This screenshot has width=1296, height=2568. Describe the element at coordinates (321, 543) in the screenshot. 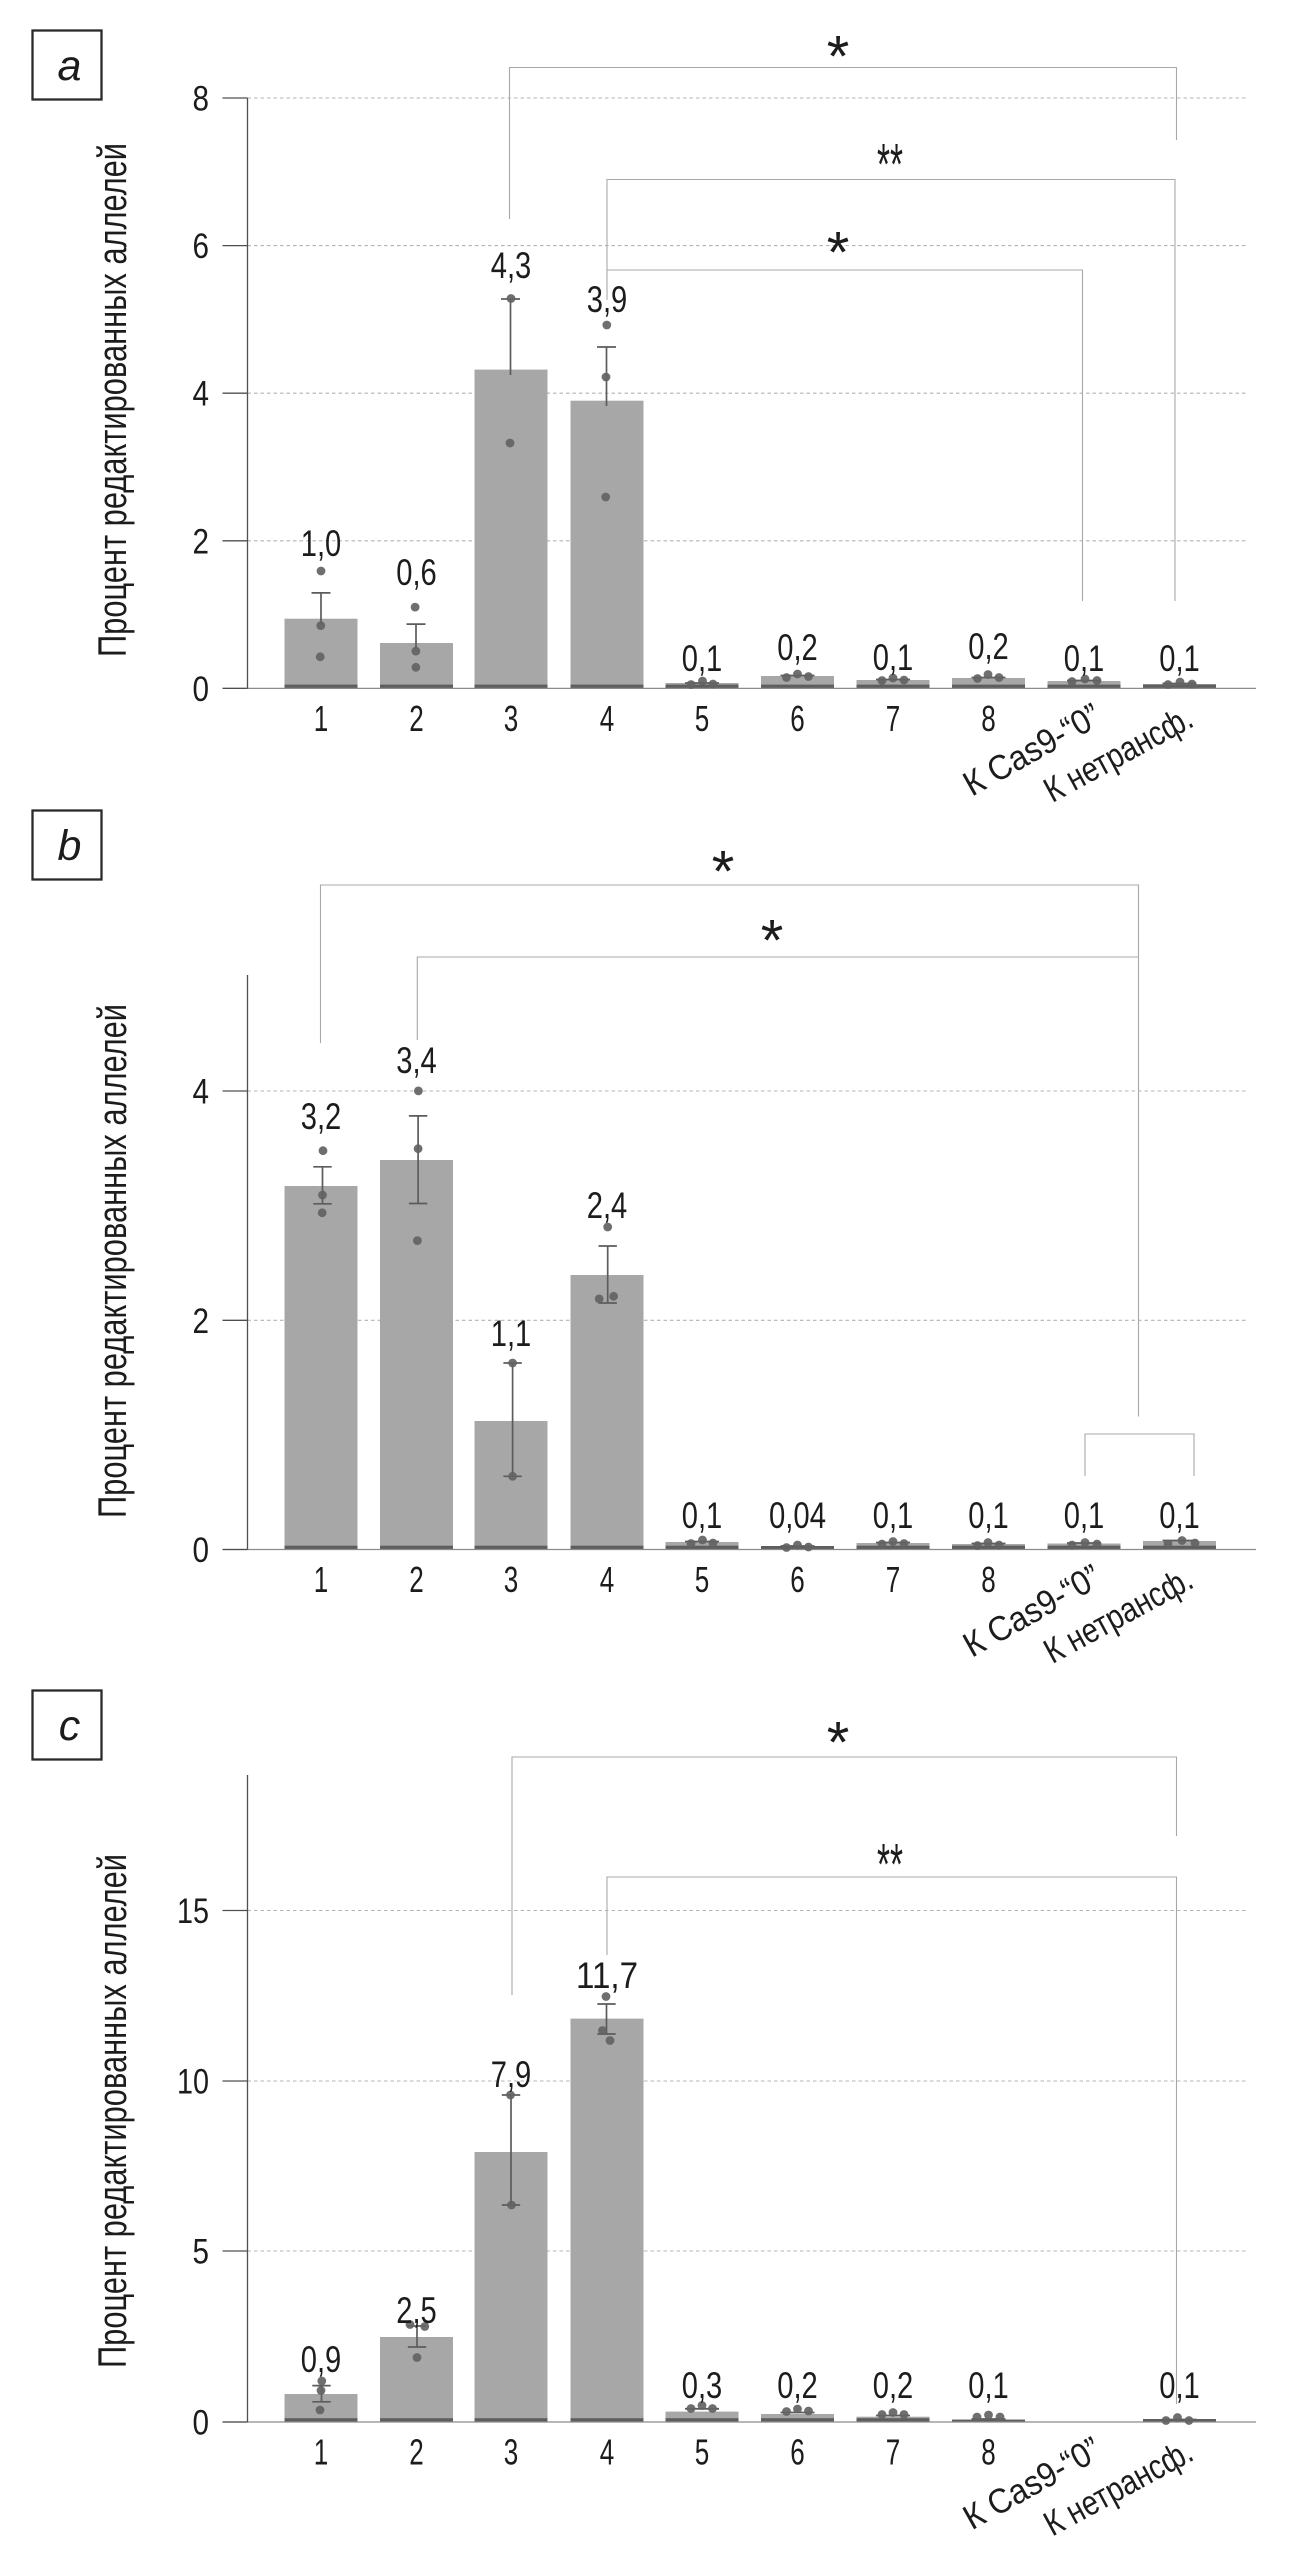

I see `svg-text: 1,0` at that location.